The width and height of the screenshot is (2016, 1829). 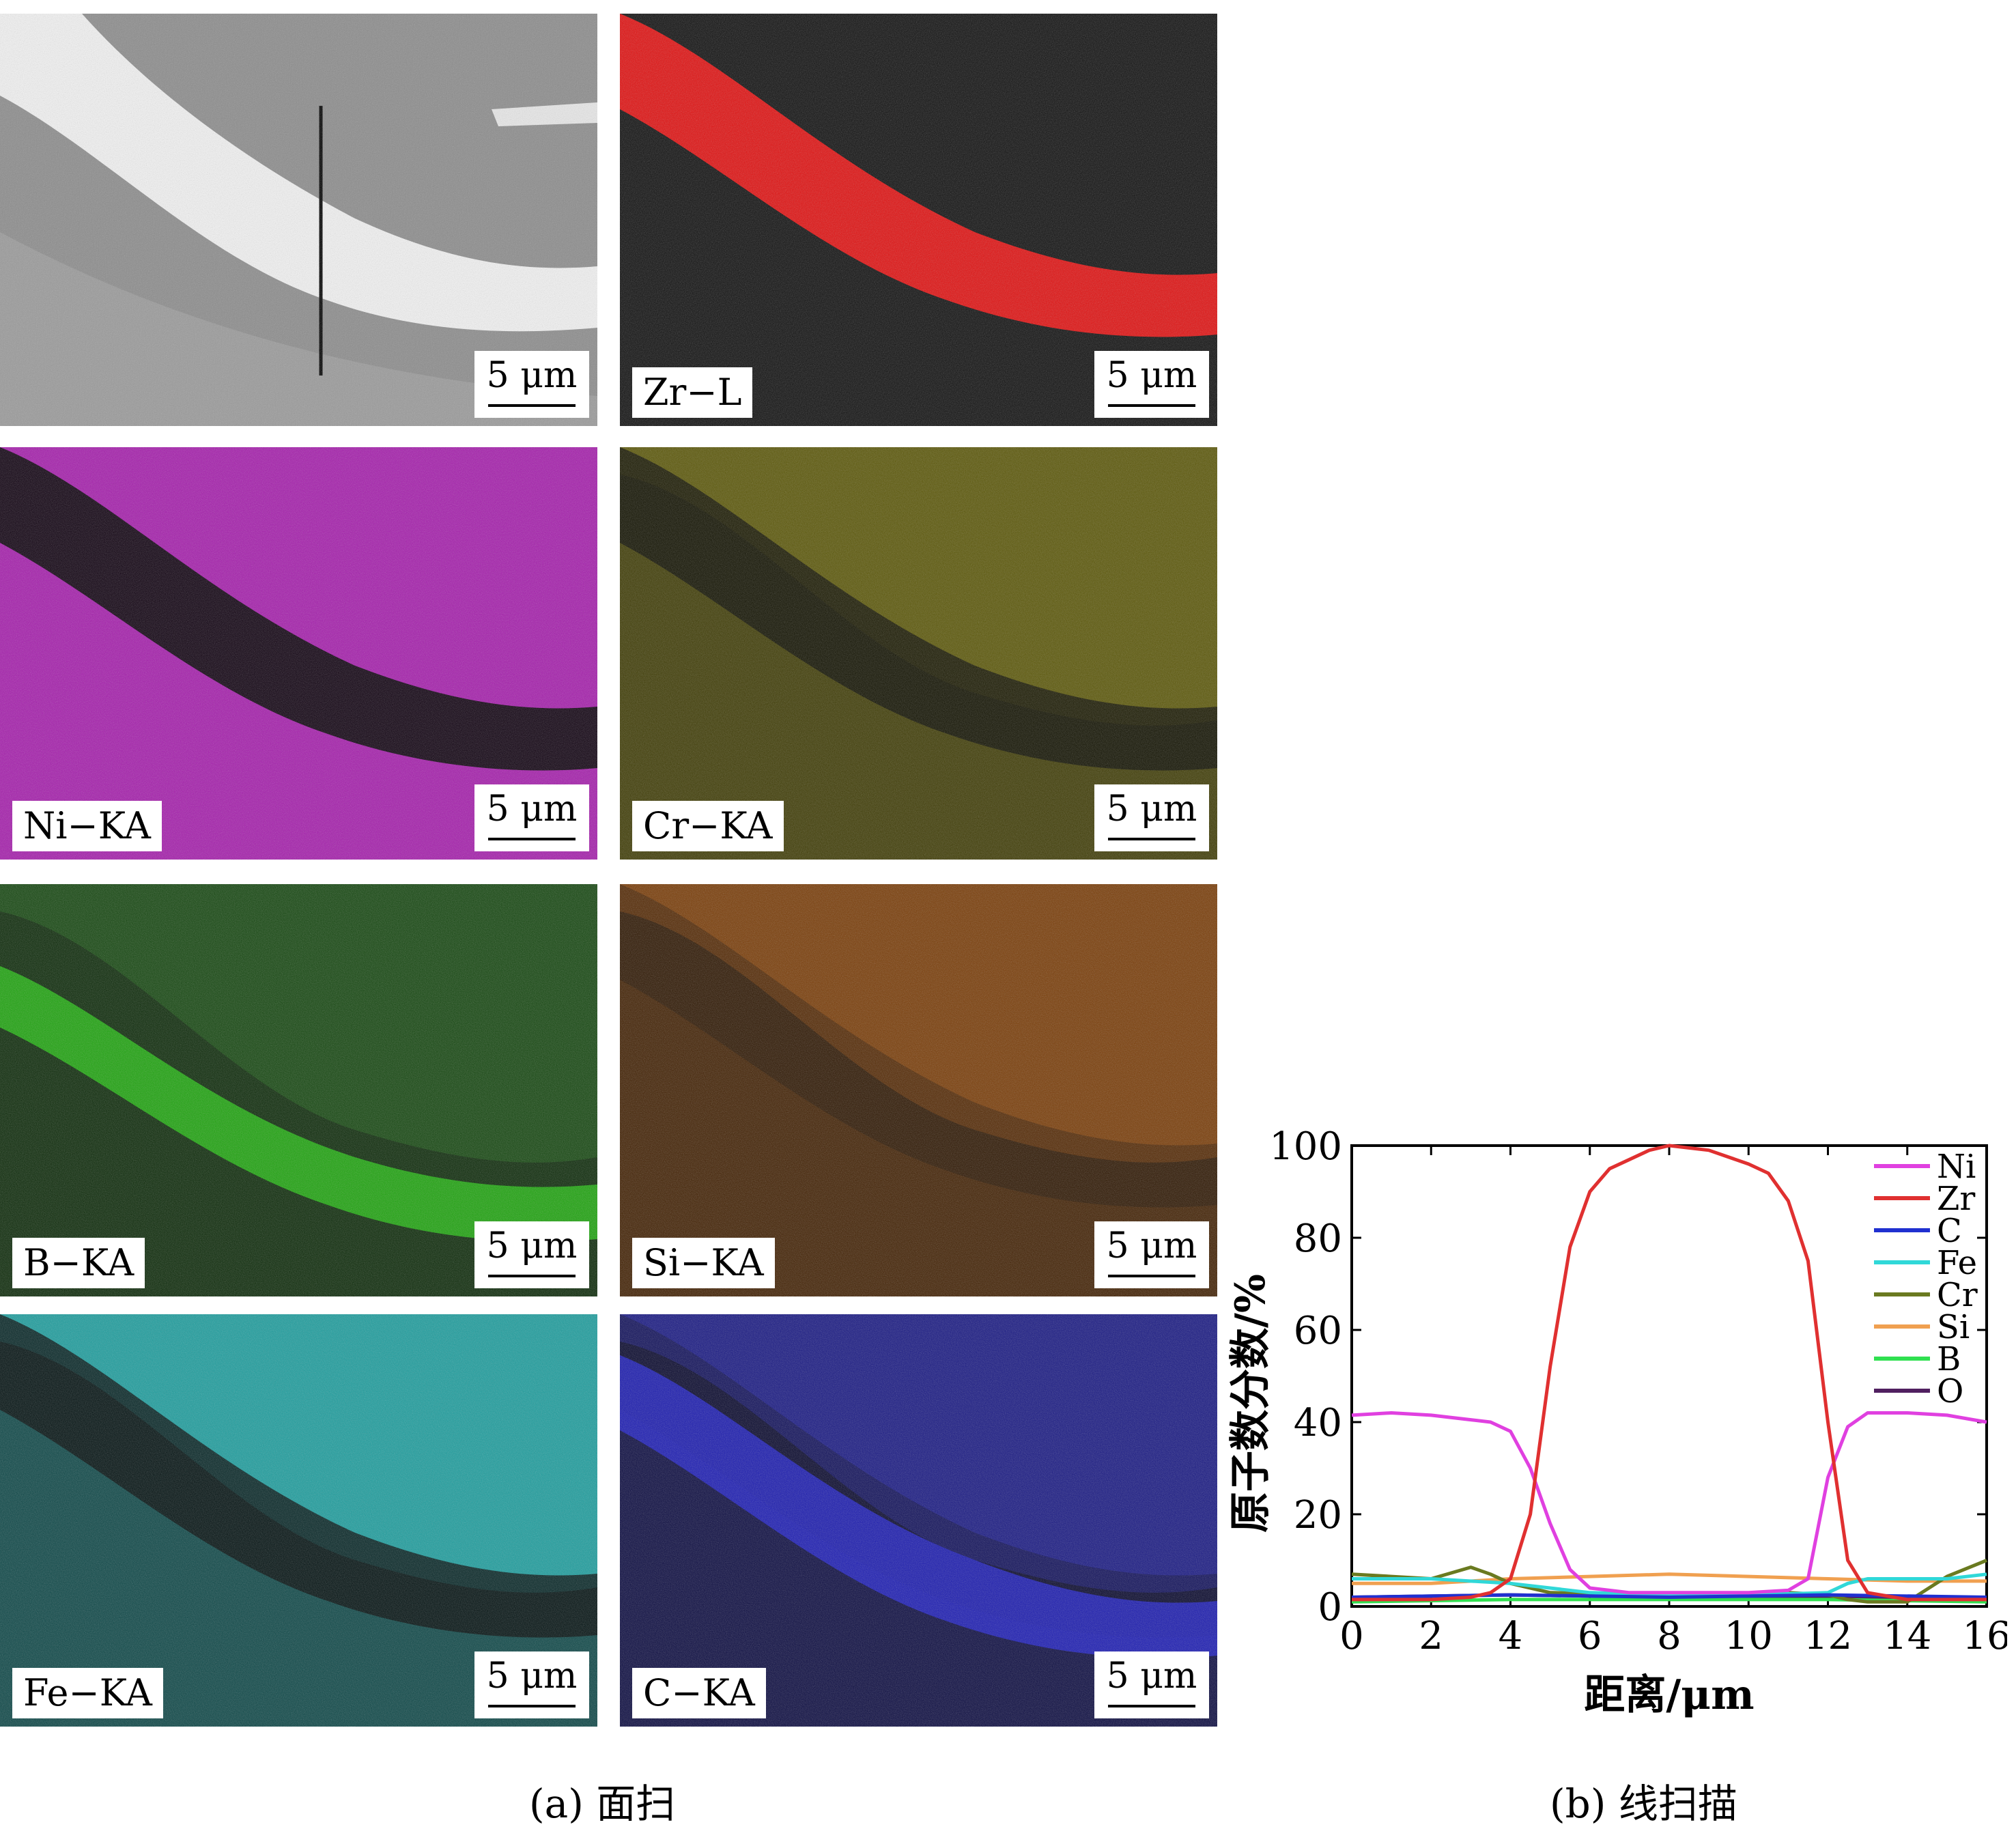 I want to click on legend-label: Ni, so click(x=1957, y=1167).